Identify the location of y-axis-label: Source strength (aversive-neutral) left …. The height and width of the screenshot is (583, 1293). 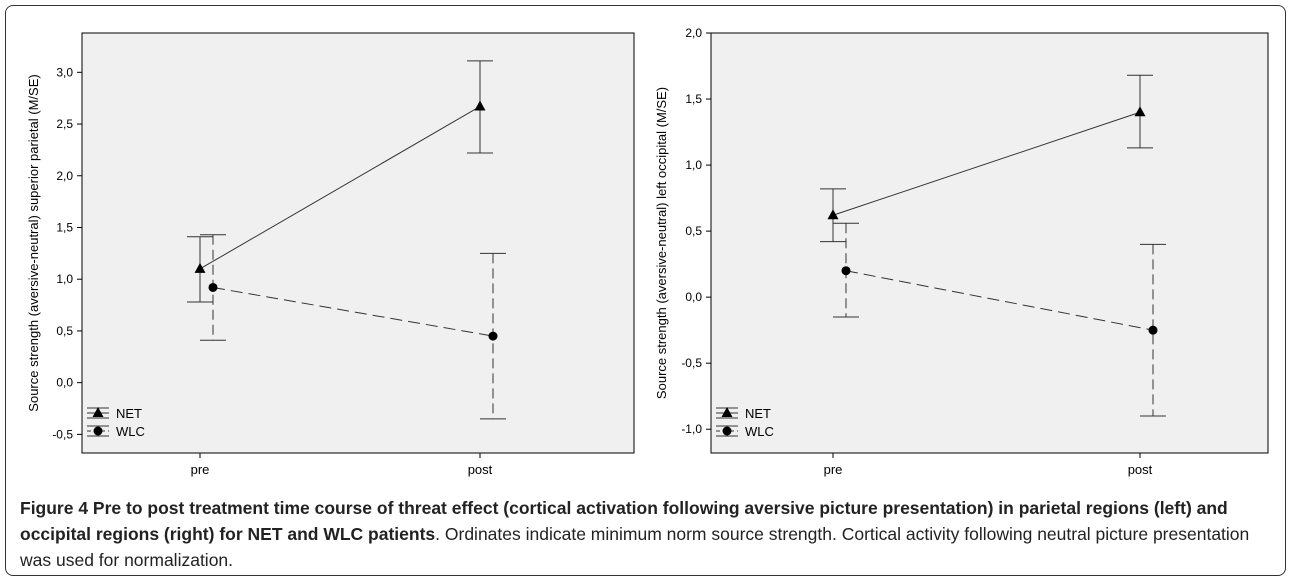
(661, 243).